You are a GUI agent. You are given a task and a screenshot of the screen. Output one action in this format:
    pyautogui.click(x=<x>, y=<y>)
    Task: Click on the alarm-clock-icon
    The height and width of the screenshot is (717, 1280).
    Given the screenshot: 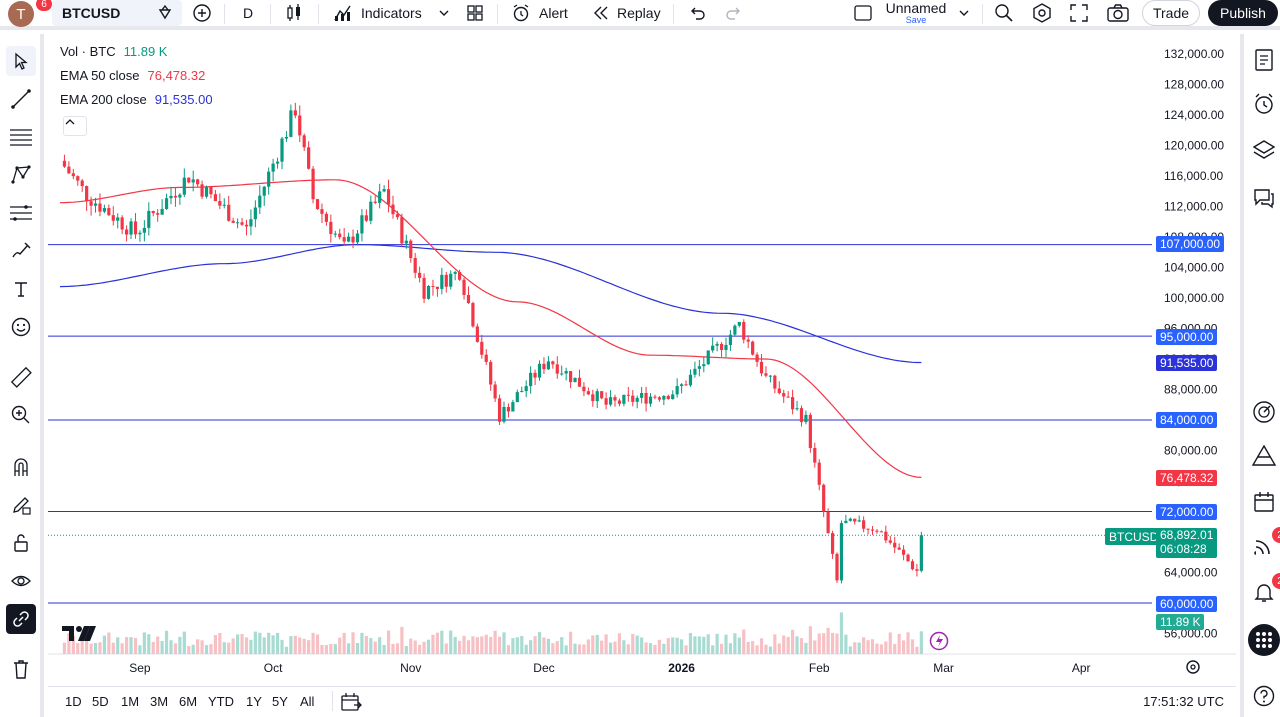 What is the action you would take?
    pyautogui.click(x=1264, y=104)
    